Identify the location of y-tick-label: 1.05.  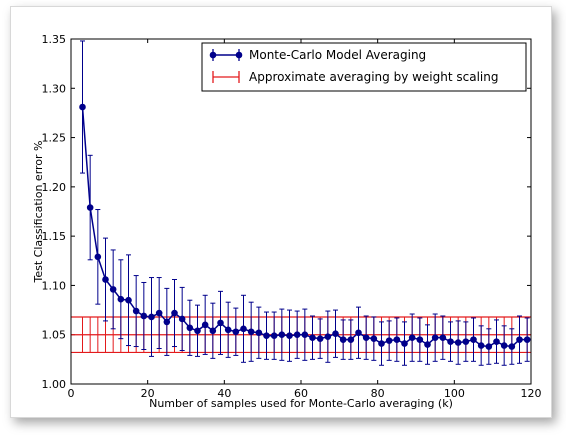
(54, 335).